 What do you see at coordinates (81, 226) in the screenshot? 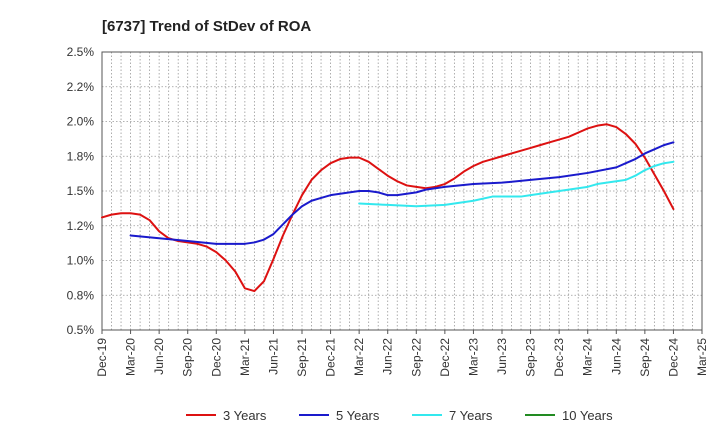
I see `y-tick-label: 1.2%` at bounding box center [81, 226].